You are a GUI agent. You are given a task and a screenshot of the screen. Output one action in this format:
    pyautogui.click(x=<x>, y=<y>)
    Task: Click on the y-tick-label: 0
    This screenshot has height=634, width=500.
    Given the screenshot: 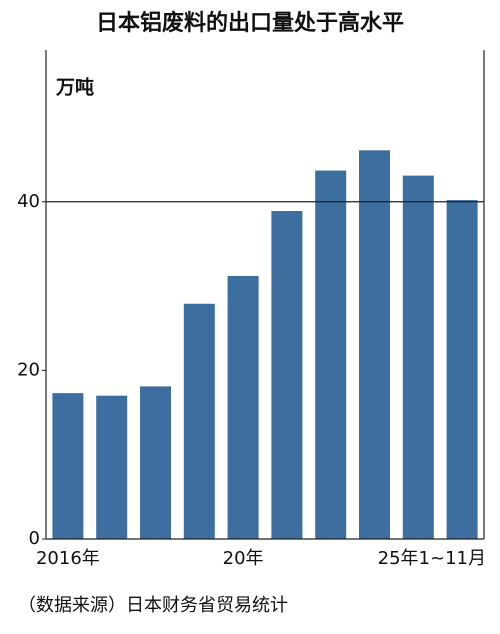 What is the action you would take?
    pyautogui.click(x=34, y=538)
    